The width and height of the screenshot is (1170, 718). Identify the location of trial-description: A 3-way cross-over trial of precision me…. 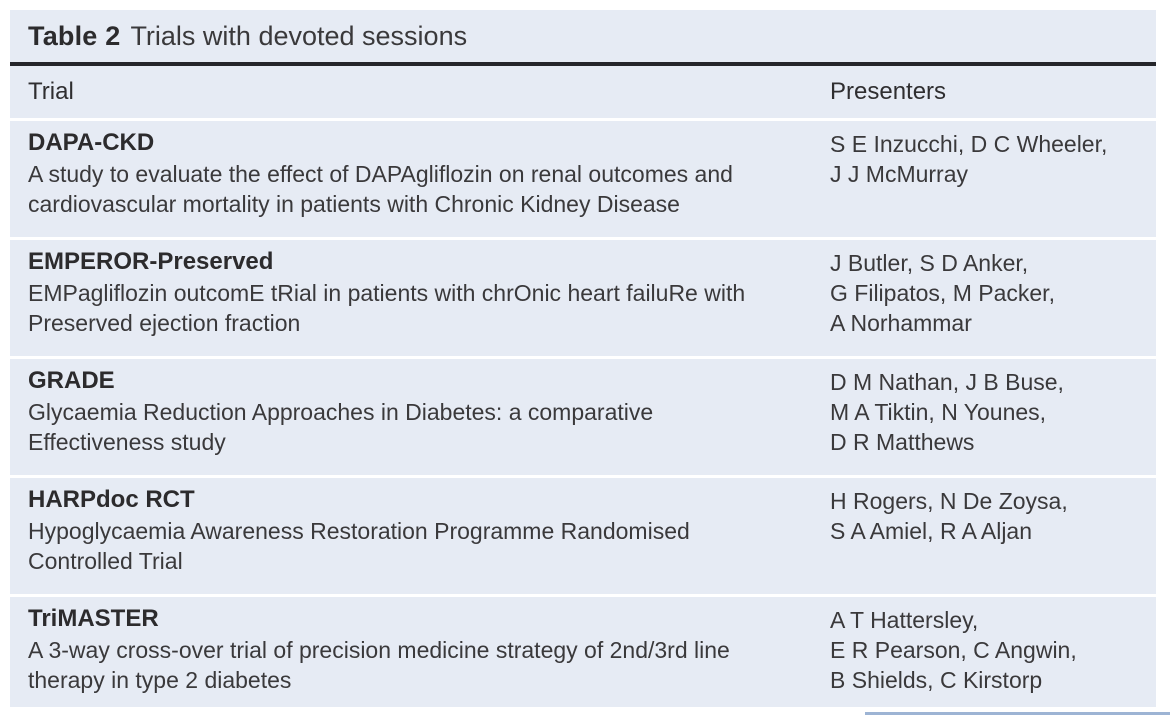
(379, 665).